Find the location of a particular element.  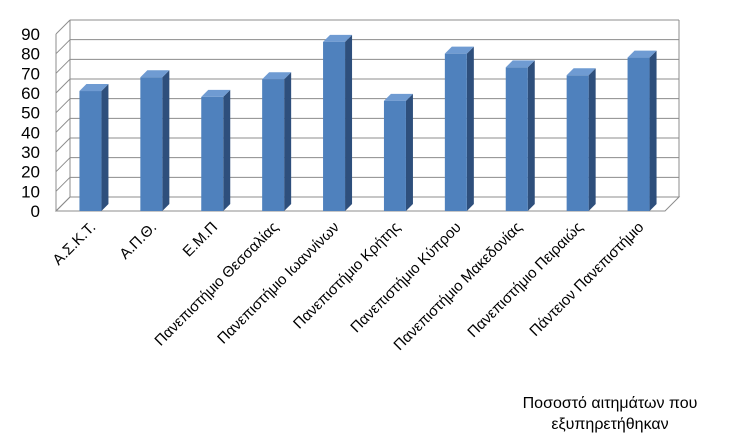

legend: Ποσοστό αιτημάτων που εξυπηρετήθηκαν is located at coordinates (610, 414).